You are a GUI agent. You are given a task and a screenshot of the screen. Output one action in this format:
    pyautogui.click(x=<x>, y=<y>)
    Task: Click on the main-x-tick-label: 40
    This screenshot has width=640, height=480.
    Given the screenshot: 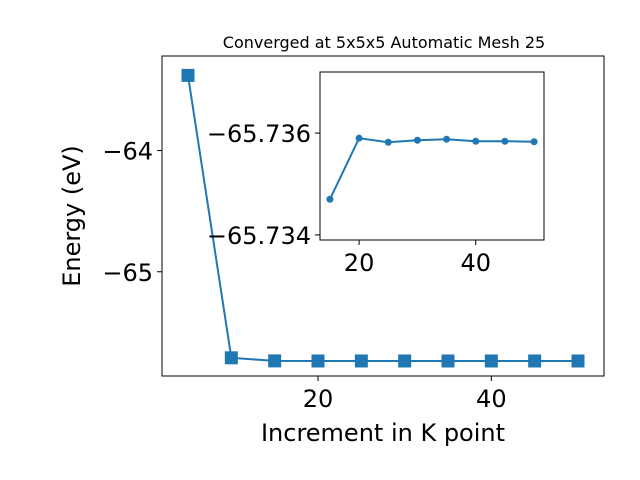 What is the action you would take?
    pyautogui.click(x=491, y=399)
    